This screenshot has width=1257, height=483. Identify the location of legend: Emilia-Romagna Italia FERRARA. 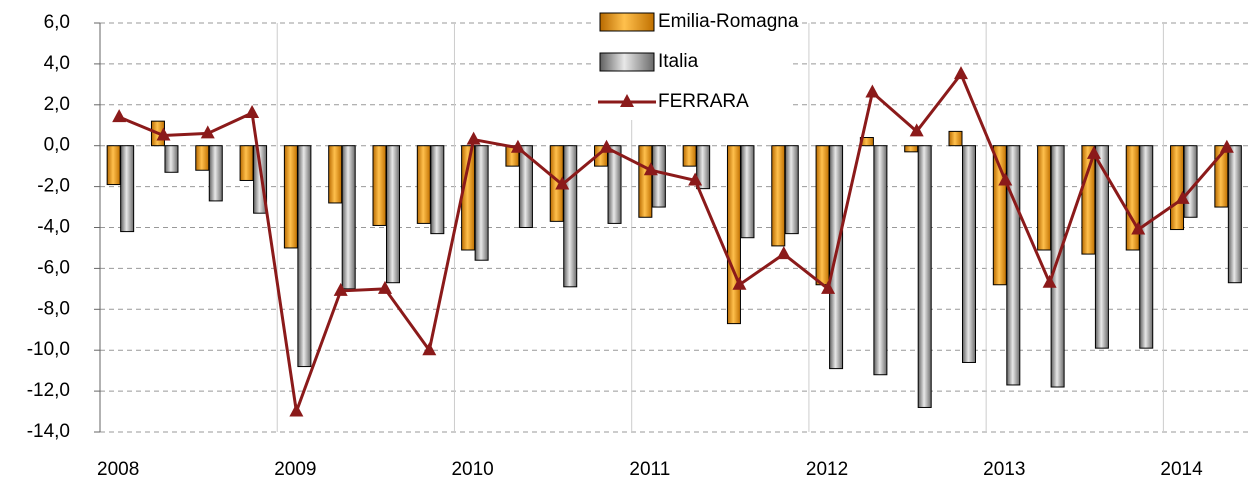
(695, 64).